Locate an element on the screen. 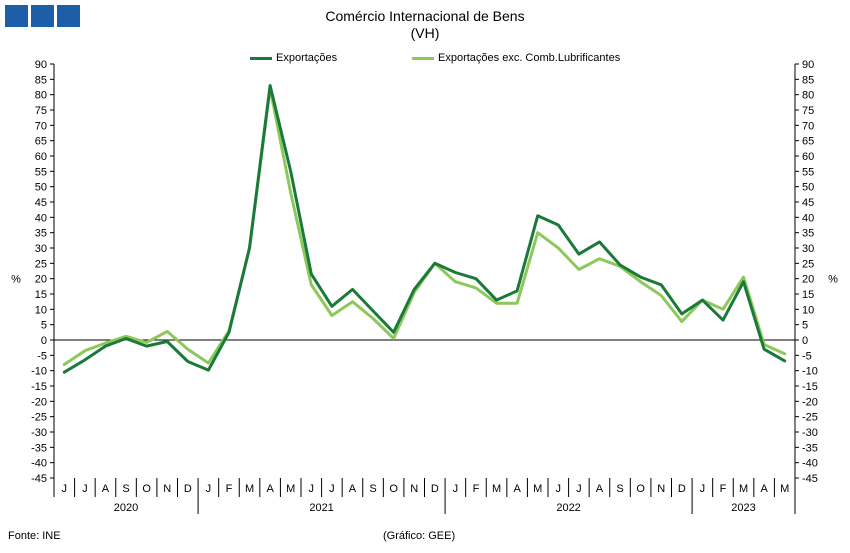  y-tick-label-left: 25 is located at coordinates (41, 264).